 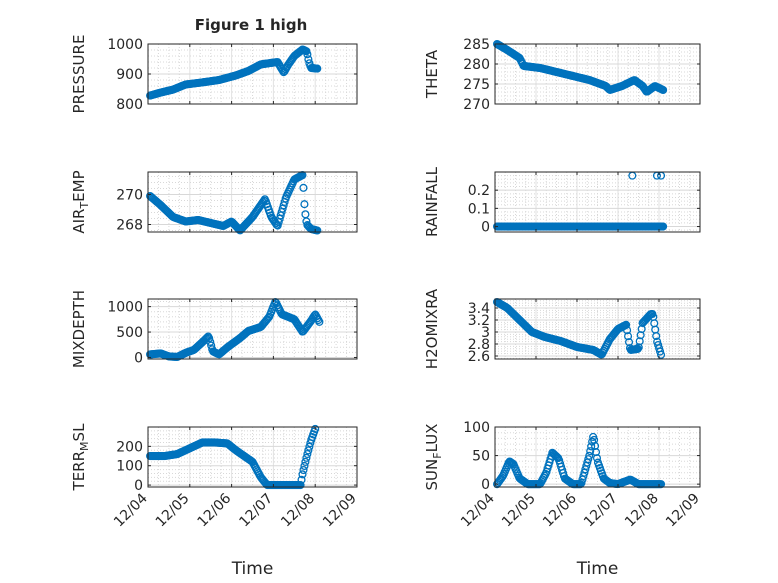 What do you see at coordinates (476, 45) in the screenshot?
I see `y-tick-label: 285` at bounding box center [476, 45].